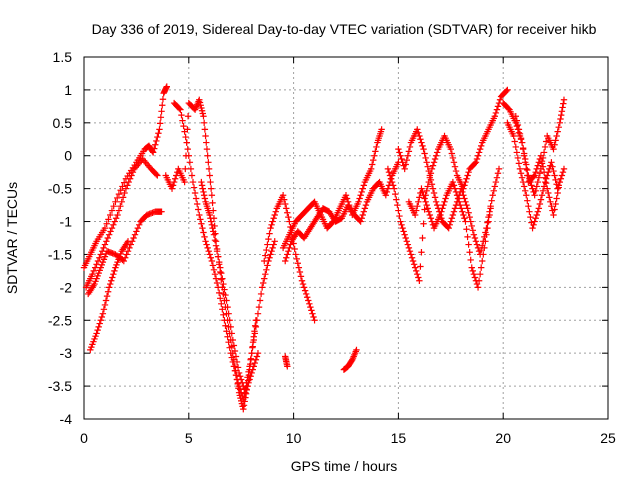  Describe the element at coordinates (84, 438) in the screenshot. I see `x-tick-label: 0` at that location.